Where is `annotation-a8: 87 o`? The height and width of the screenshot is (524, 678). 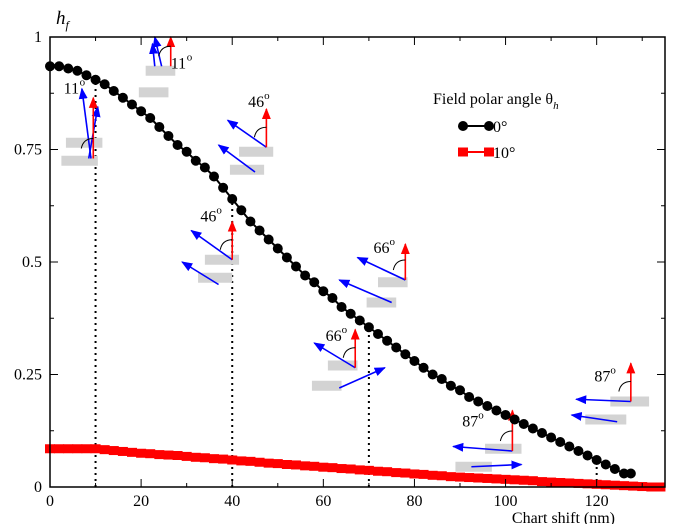 annotation-a8: 87 o is located at coordinates (487, 440).